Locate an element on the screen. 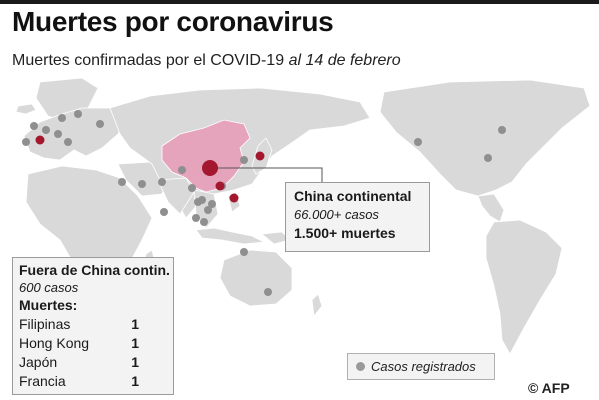  subtitle-main: Muertes confirmadas por el COVID-19 is located at coordinates (148, 60).